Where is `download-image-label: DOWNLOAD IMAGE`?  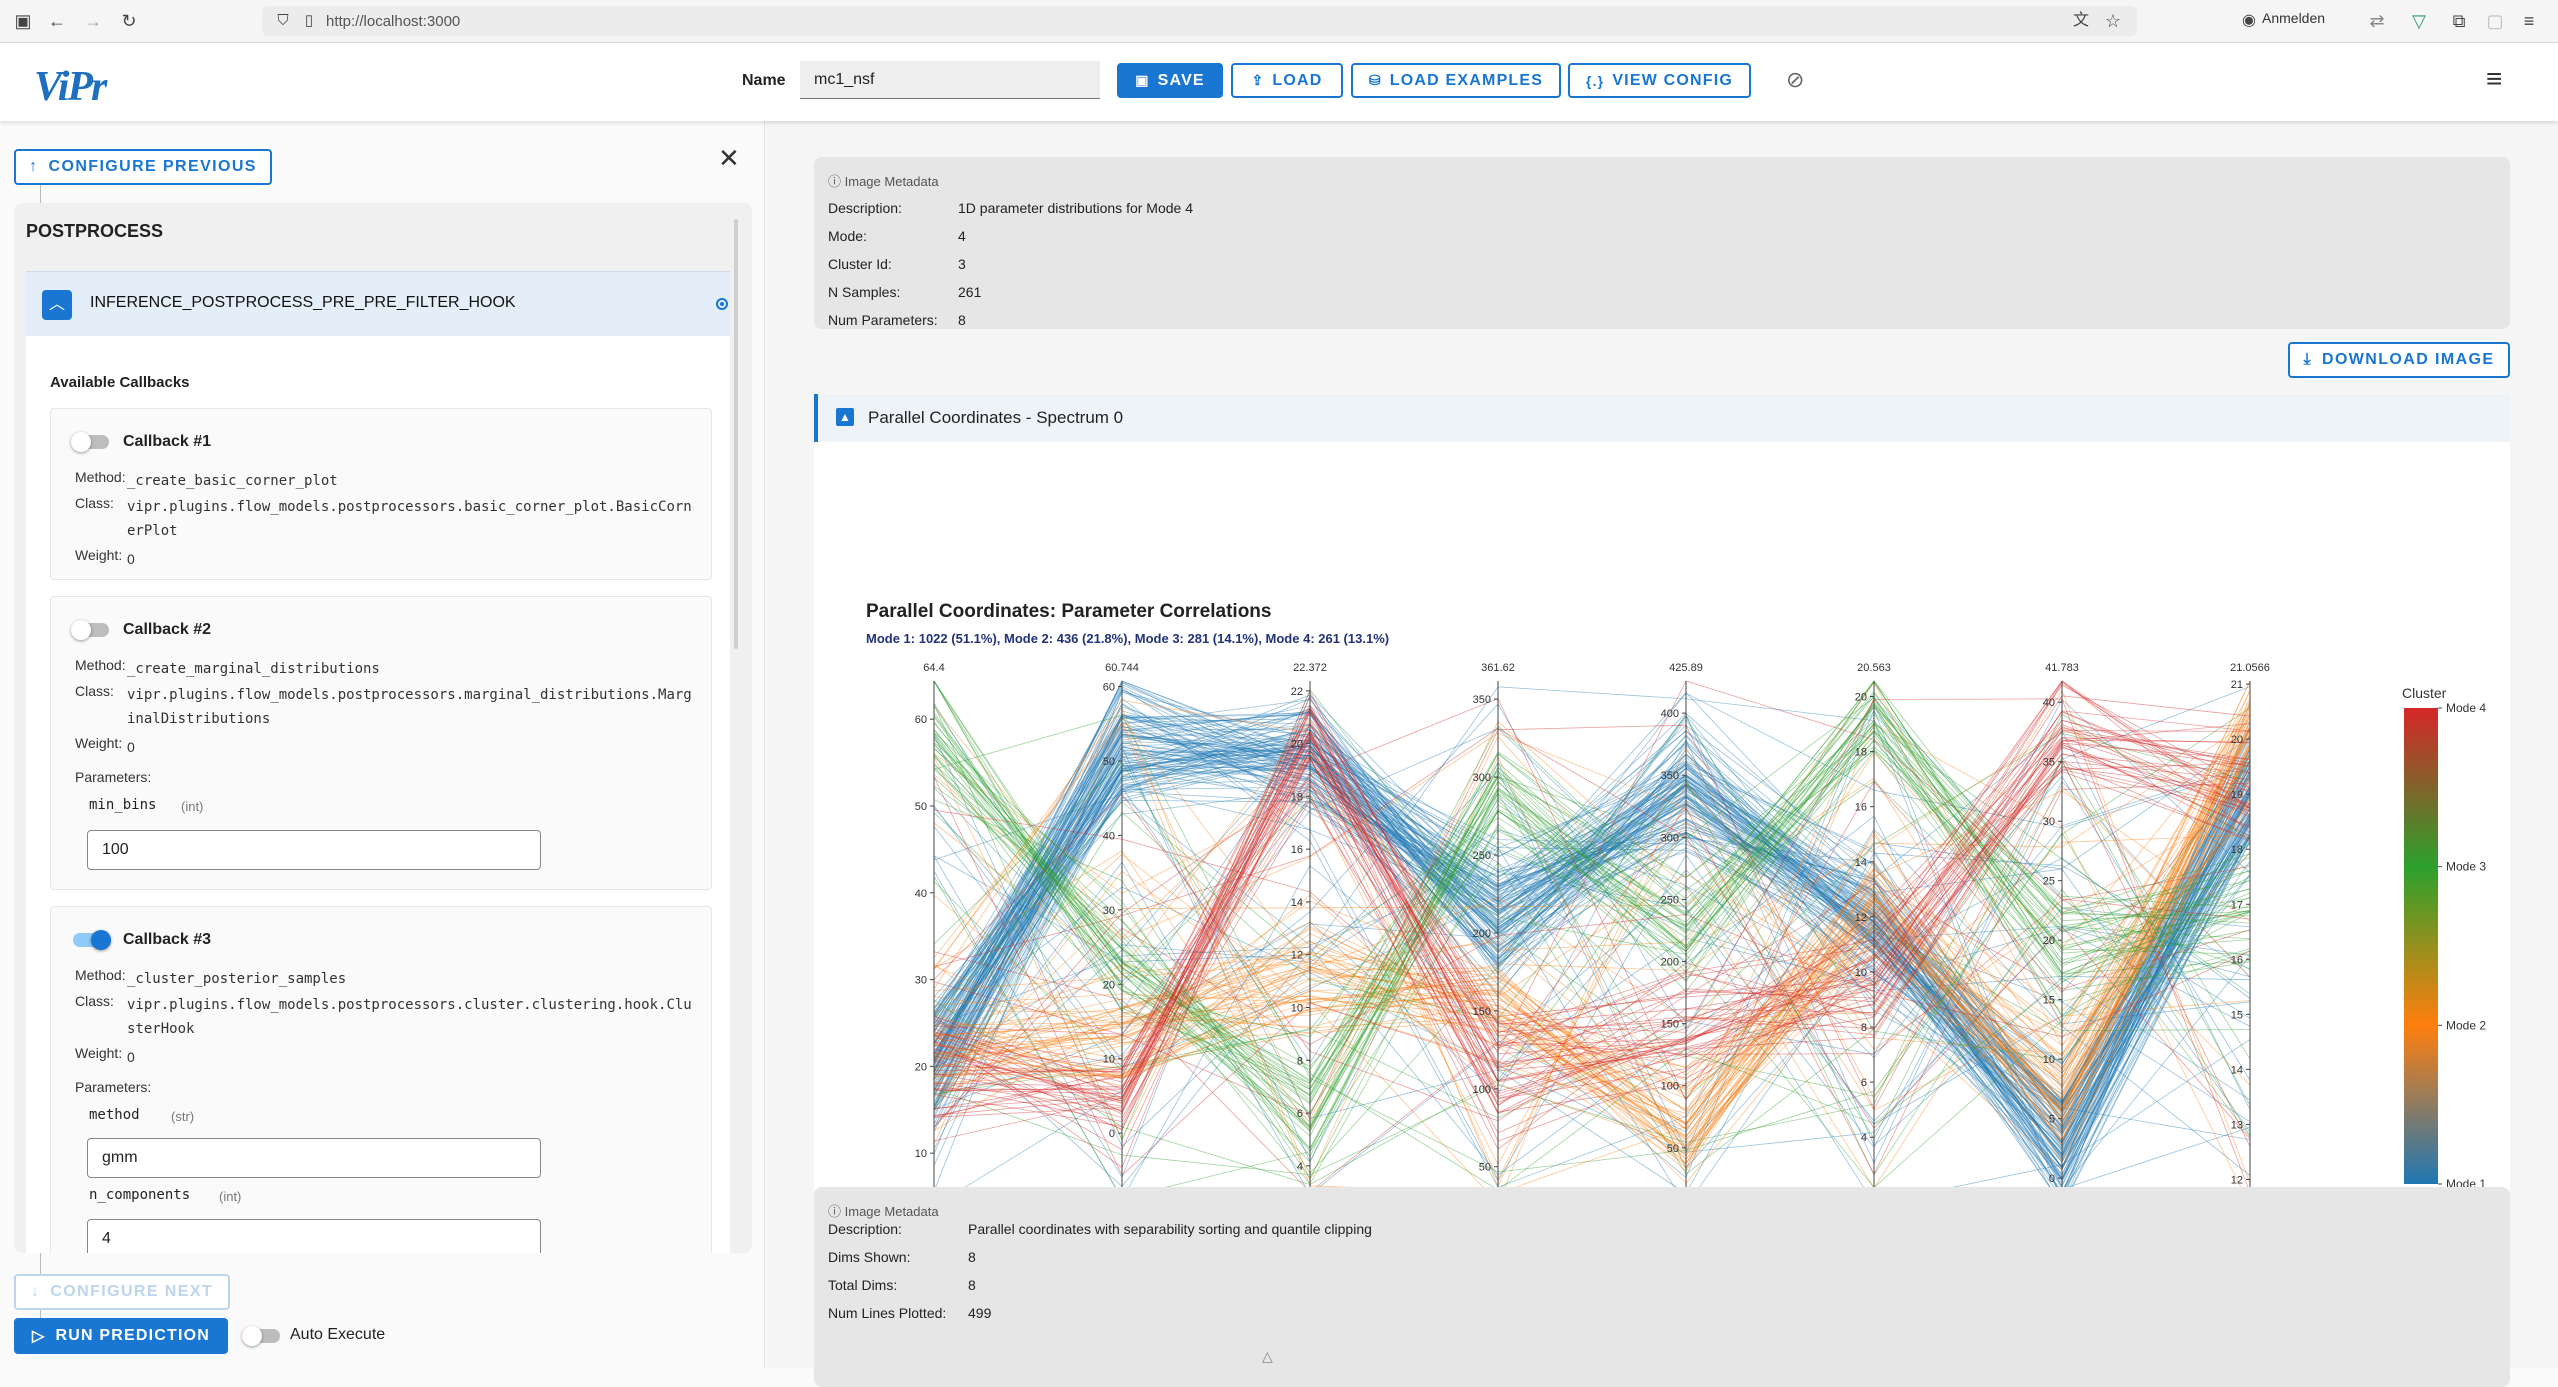
download-image-label: DOWNLOAD IMAGE is located at coordinates (2408, 359).